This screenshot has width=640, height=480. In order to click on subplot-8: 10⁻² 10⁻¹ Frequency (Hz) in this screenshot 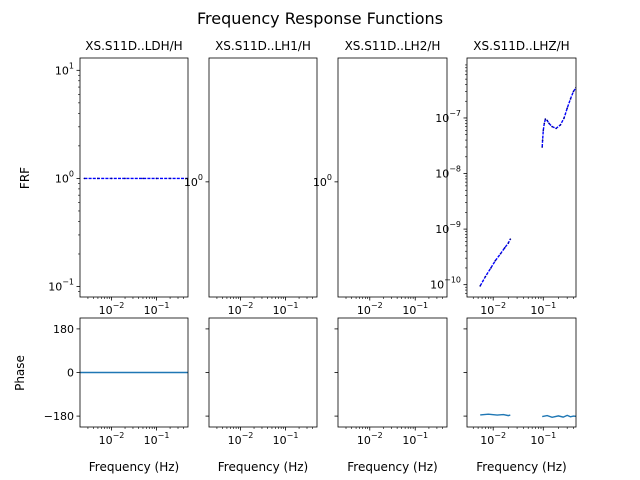, I will do `click(520, 395)`.